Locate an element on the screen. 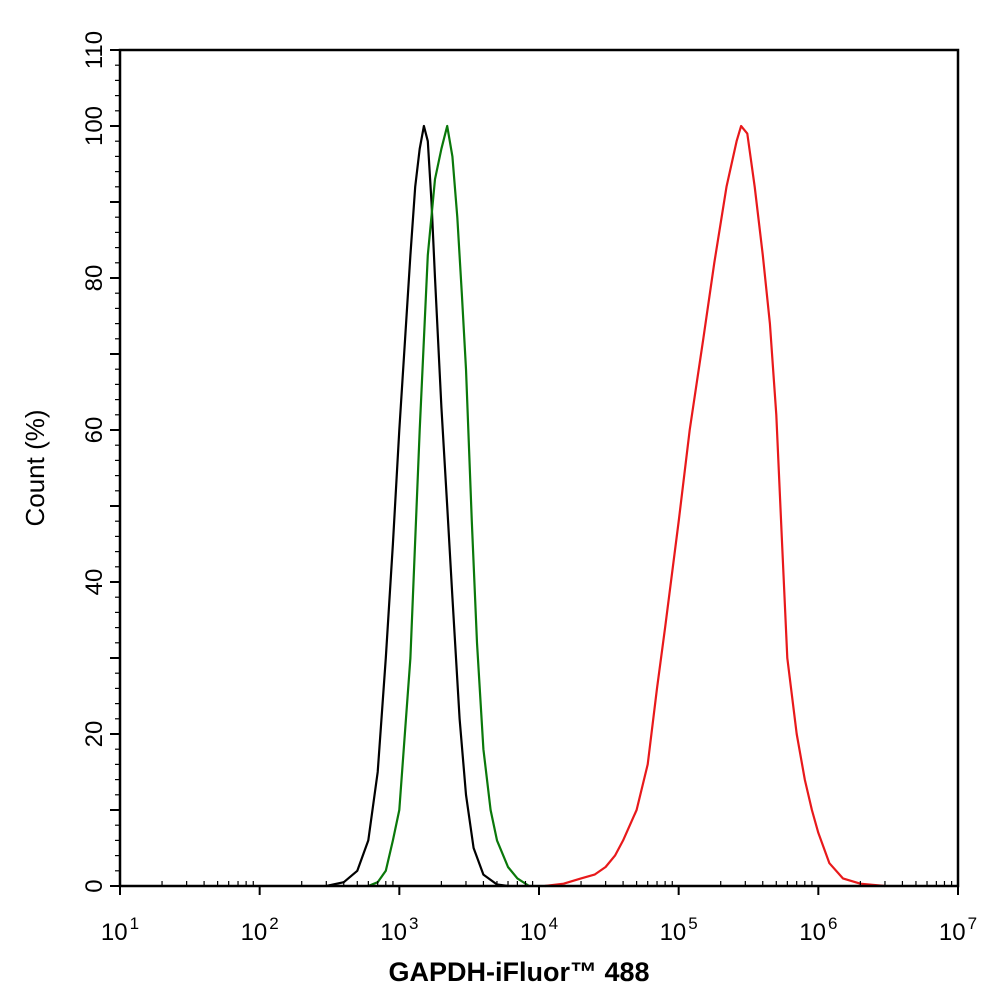 This screenshot has height=1002, width=994. y-tick-labels: 0 20 40 60 80 100 110 is located at coordinates (94, 462).